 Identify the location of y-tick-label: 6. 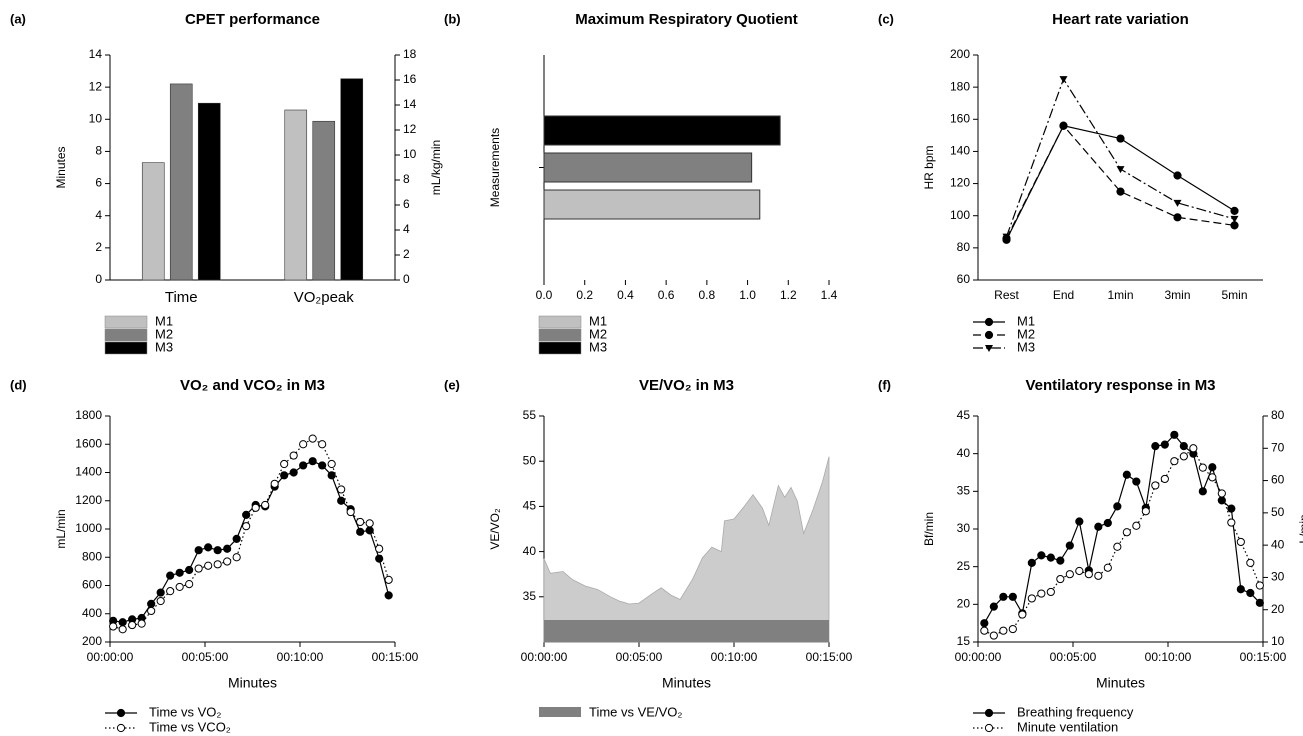
(98, 183).